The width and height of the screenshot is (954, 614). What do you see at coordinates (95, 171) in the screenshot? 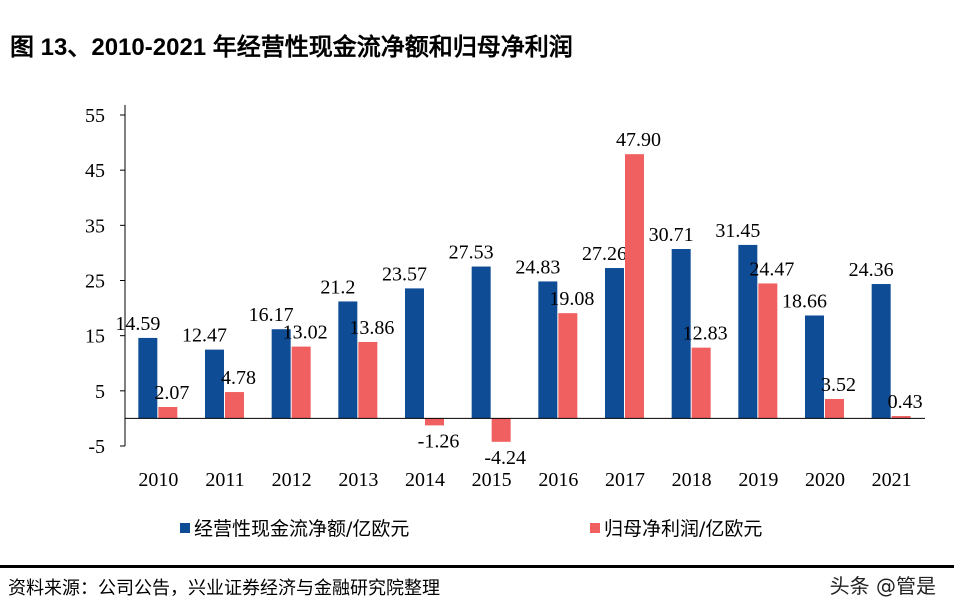
I see `y-tick-label: 45` at bounding box center [95, 171].